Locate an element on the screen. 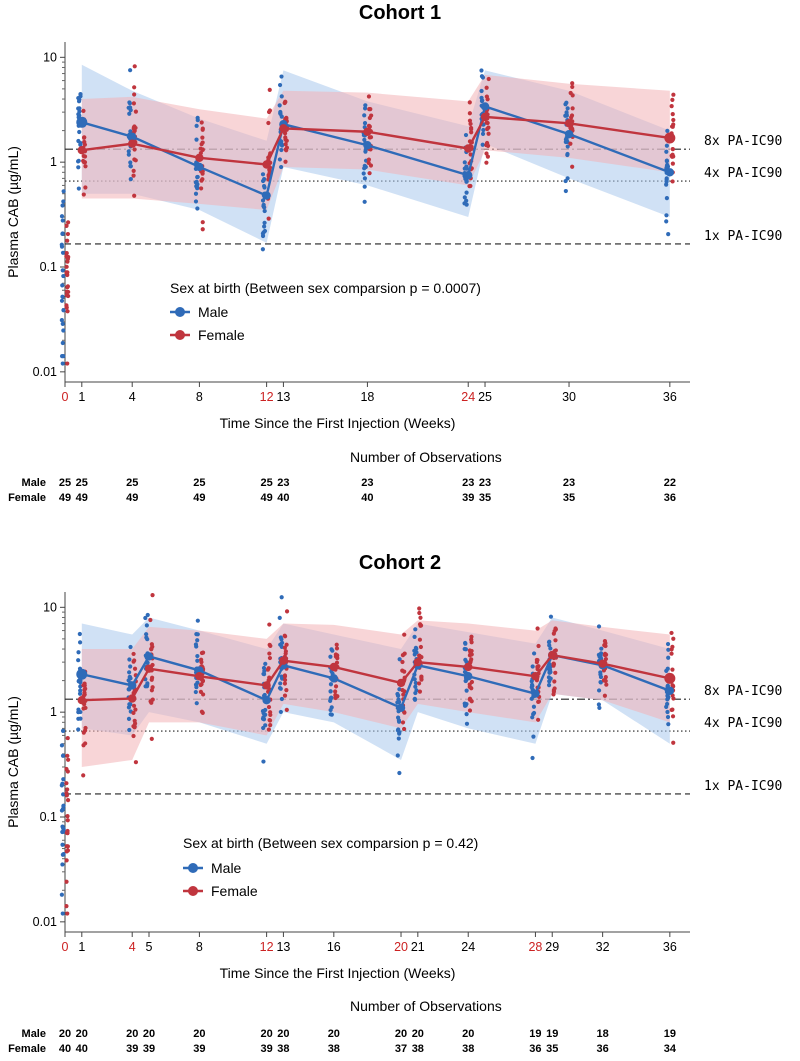  x-tick-label: 29 is located at coordinates (552, 947).